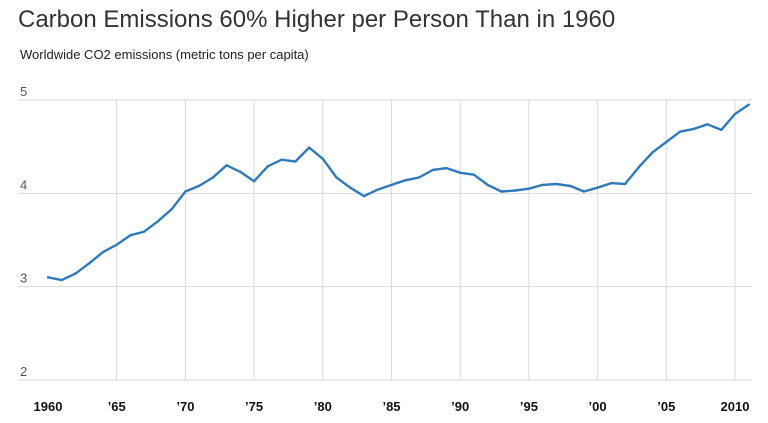  Describe the element at coordinates (117, 406) in the screenshot. I see `x-tick-label: ’65` at that location.